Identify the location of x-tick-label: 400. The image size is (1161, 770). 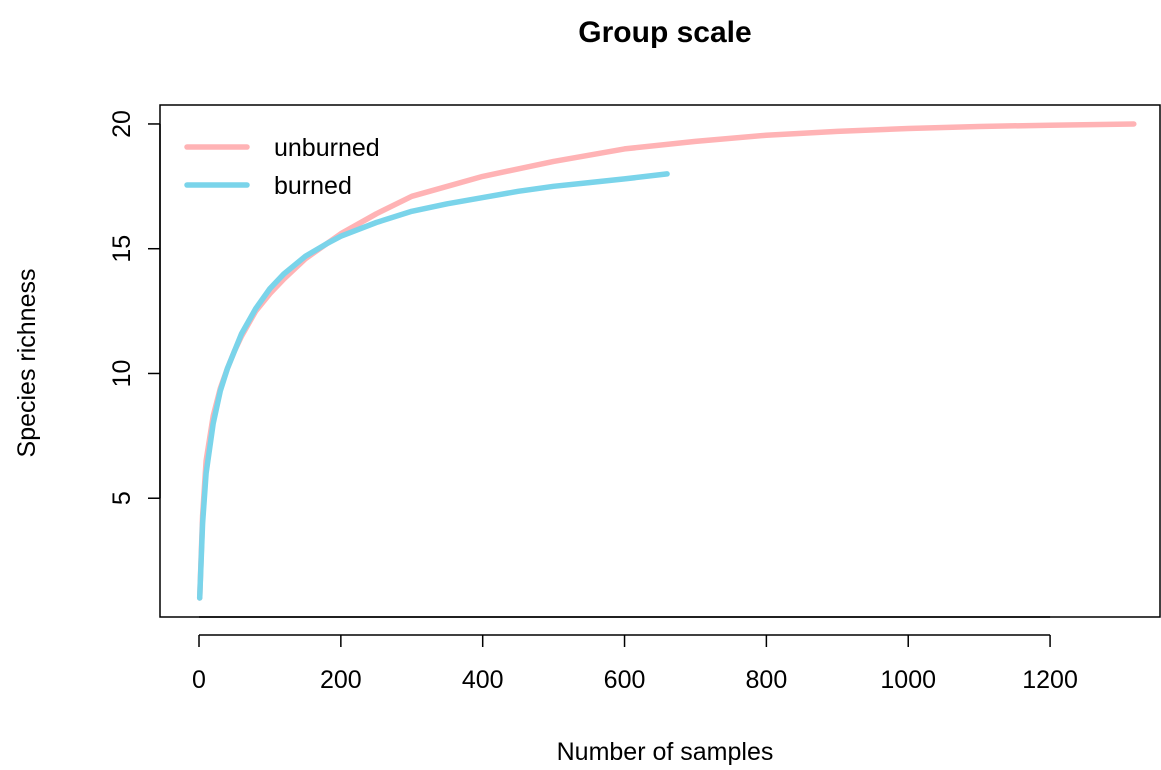
(483, 680).